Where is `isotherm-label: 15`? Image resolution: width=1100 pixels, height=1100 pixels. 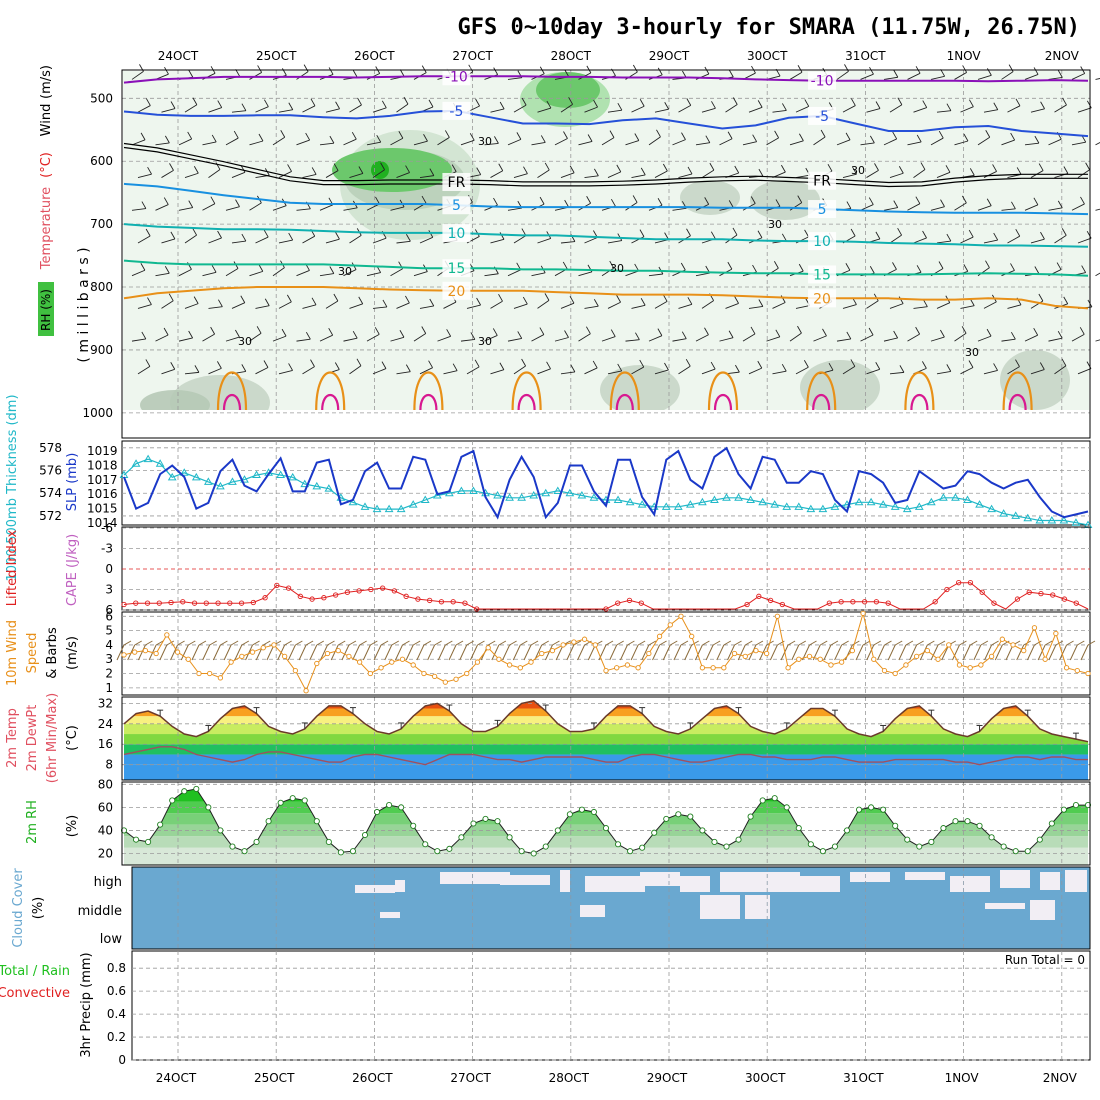 isotherm-label: 15 is located at coordinates (456, 269).